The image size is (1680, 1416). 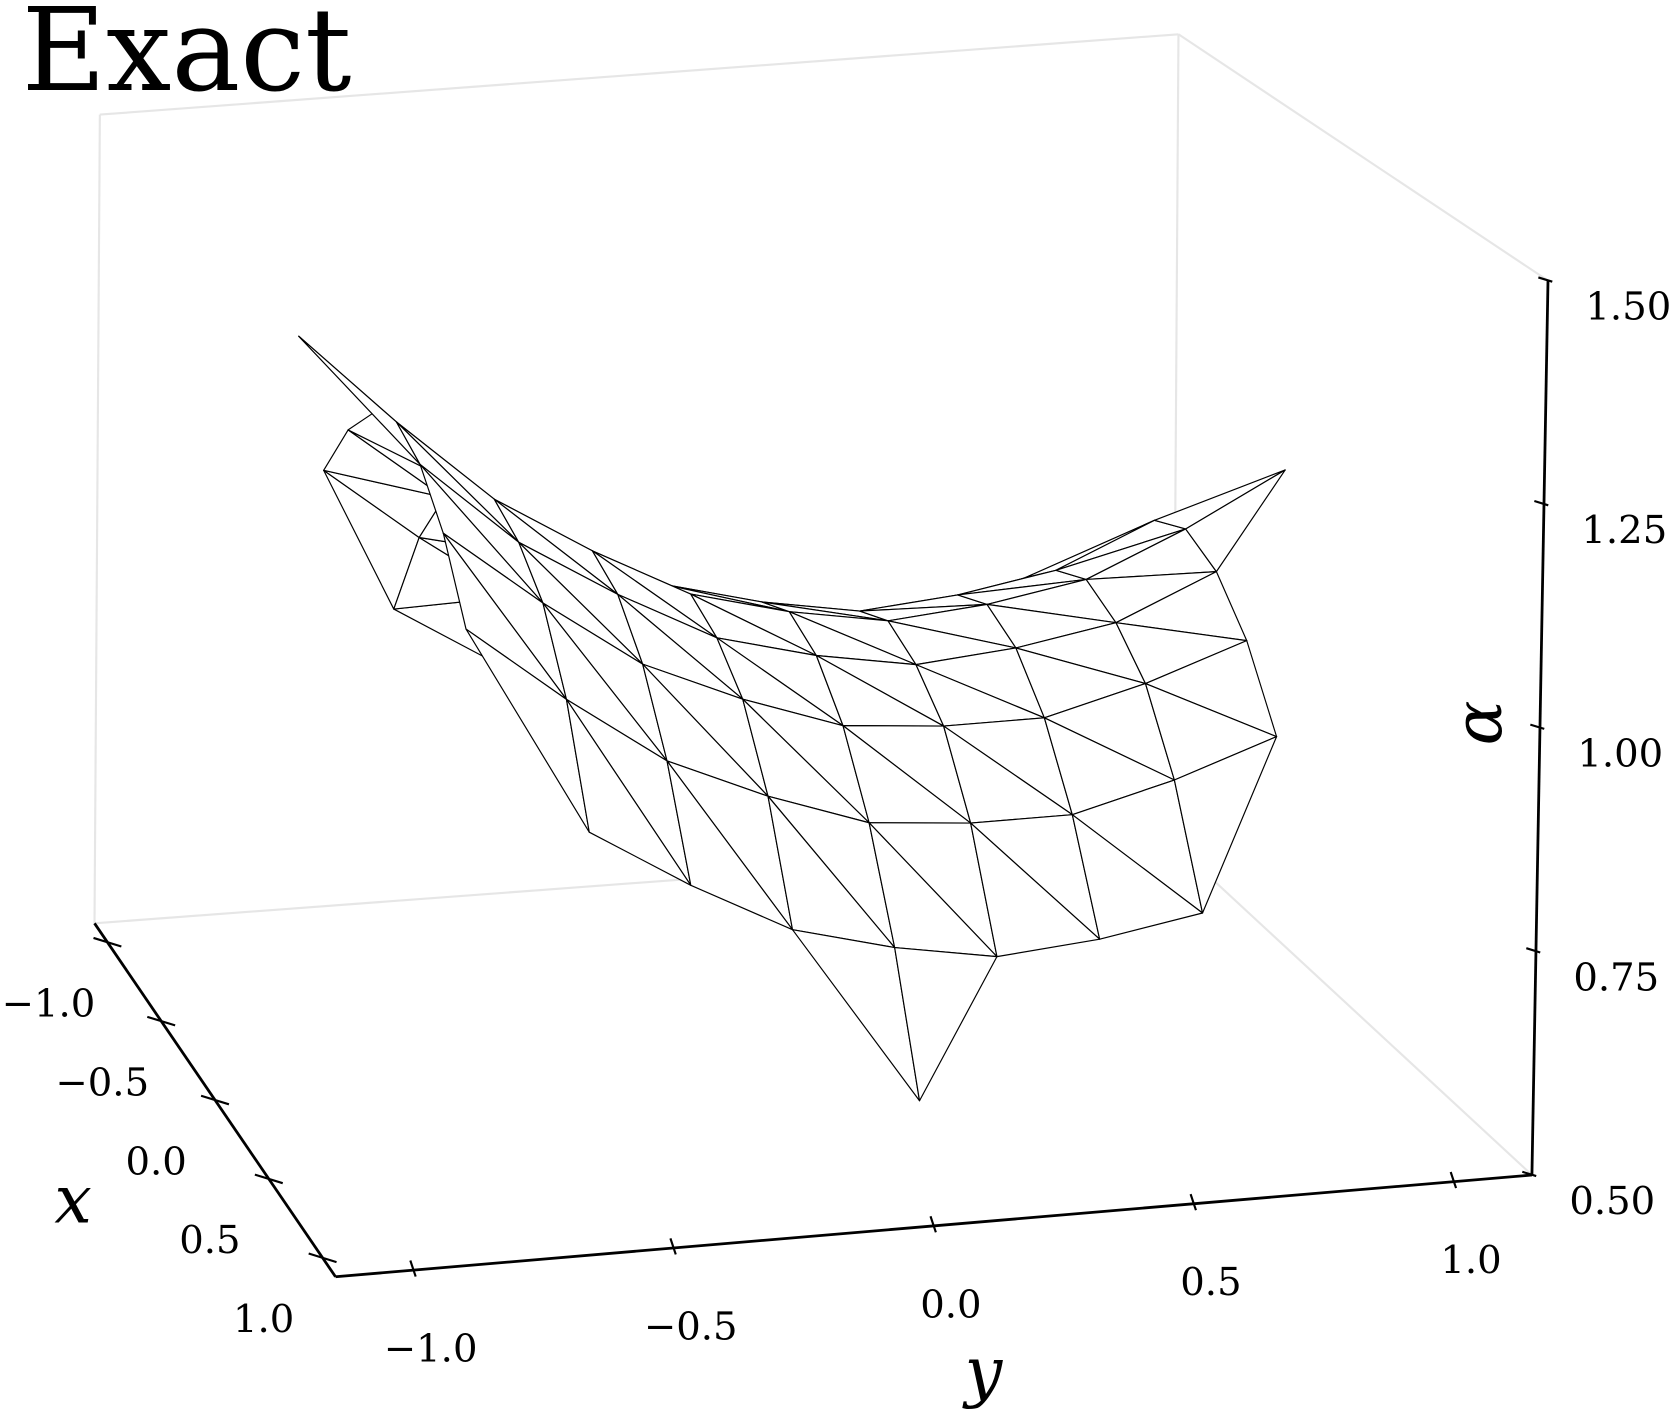 What do you see at coordinates (1612, 1201) in the screenshot?
I see `z-tick-label: 0.50` at bounding box center [1612, 1201].